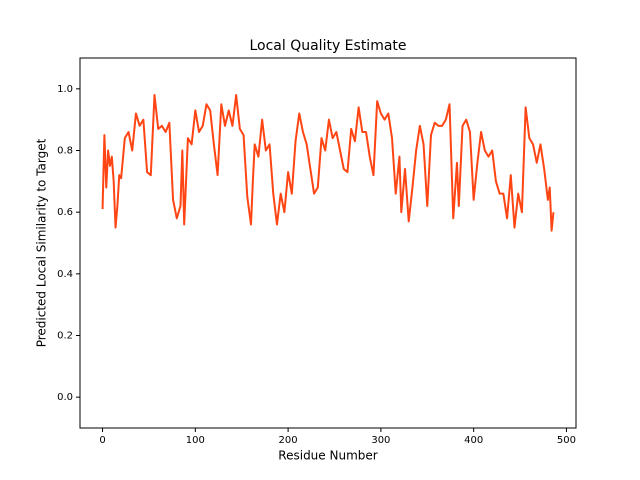  What do you see at coordinates (65, 212) in the screenshot?
I see `y-tick-label: 0.6` at bounding box center [65, 212].